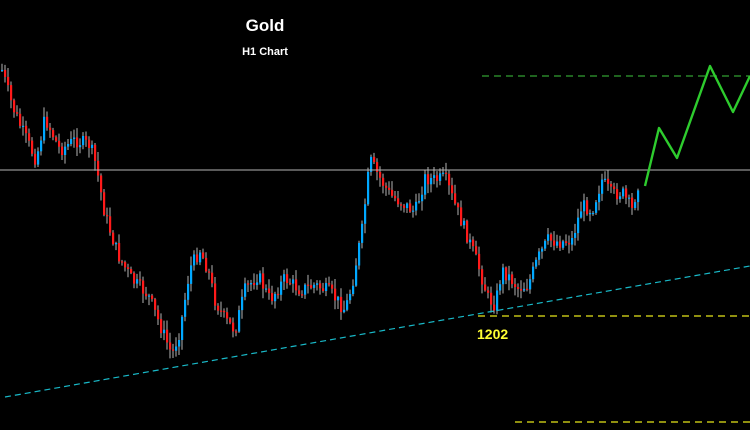  I want to click on chart-title: Gold, so click(265, 25).